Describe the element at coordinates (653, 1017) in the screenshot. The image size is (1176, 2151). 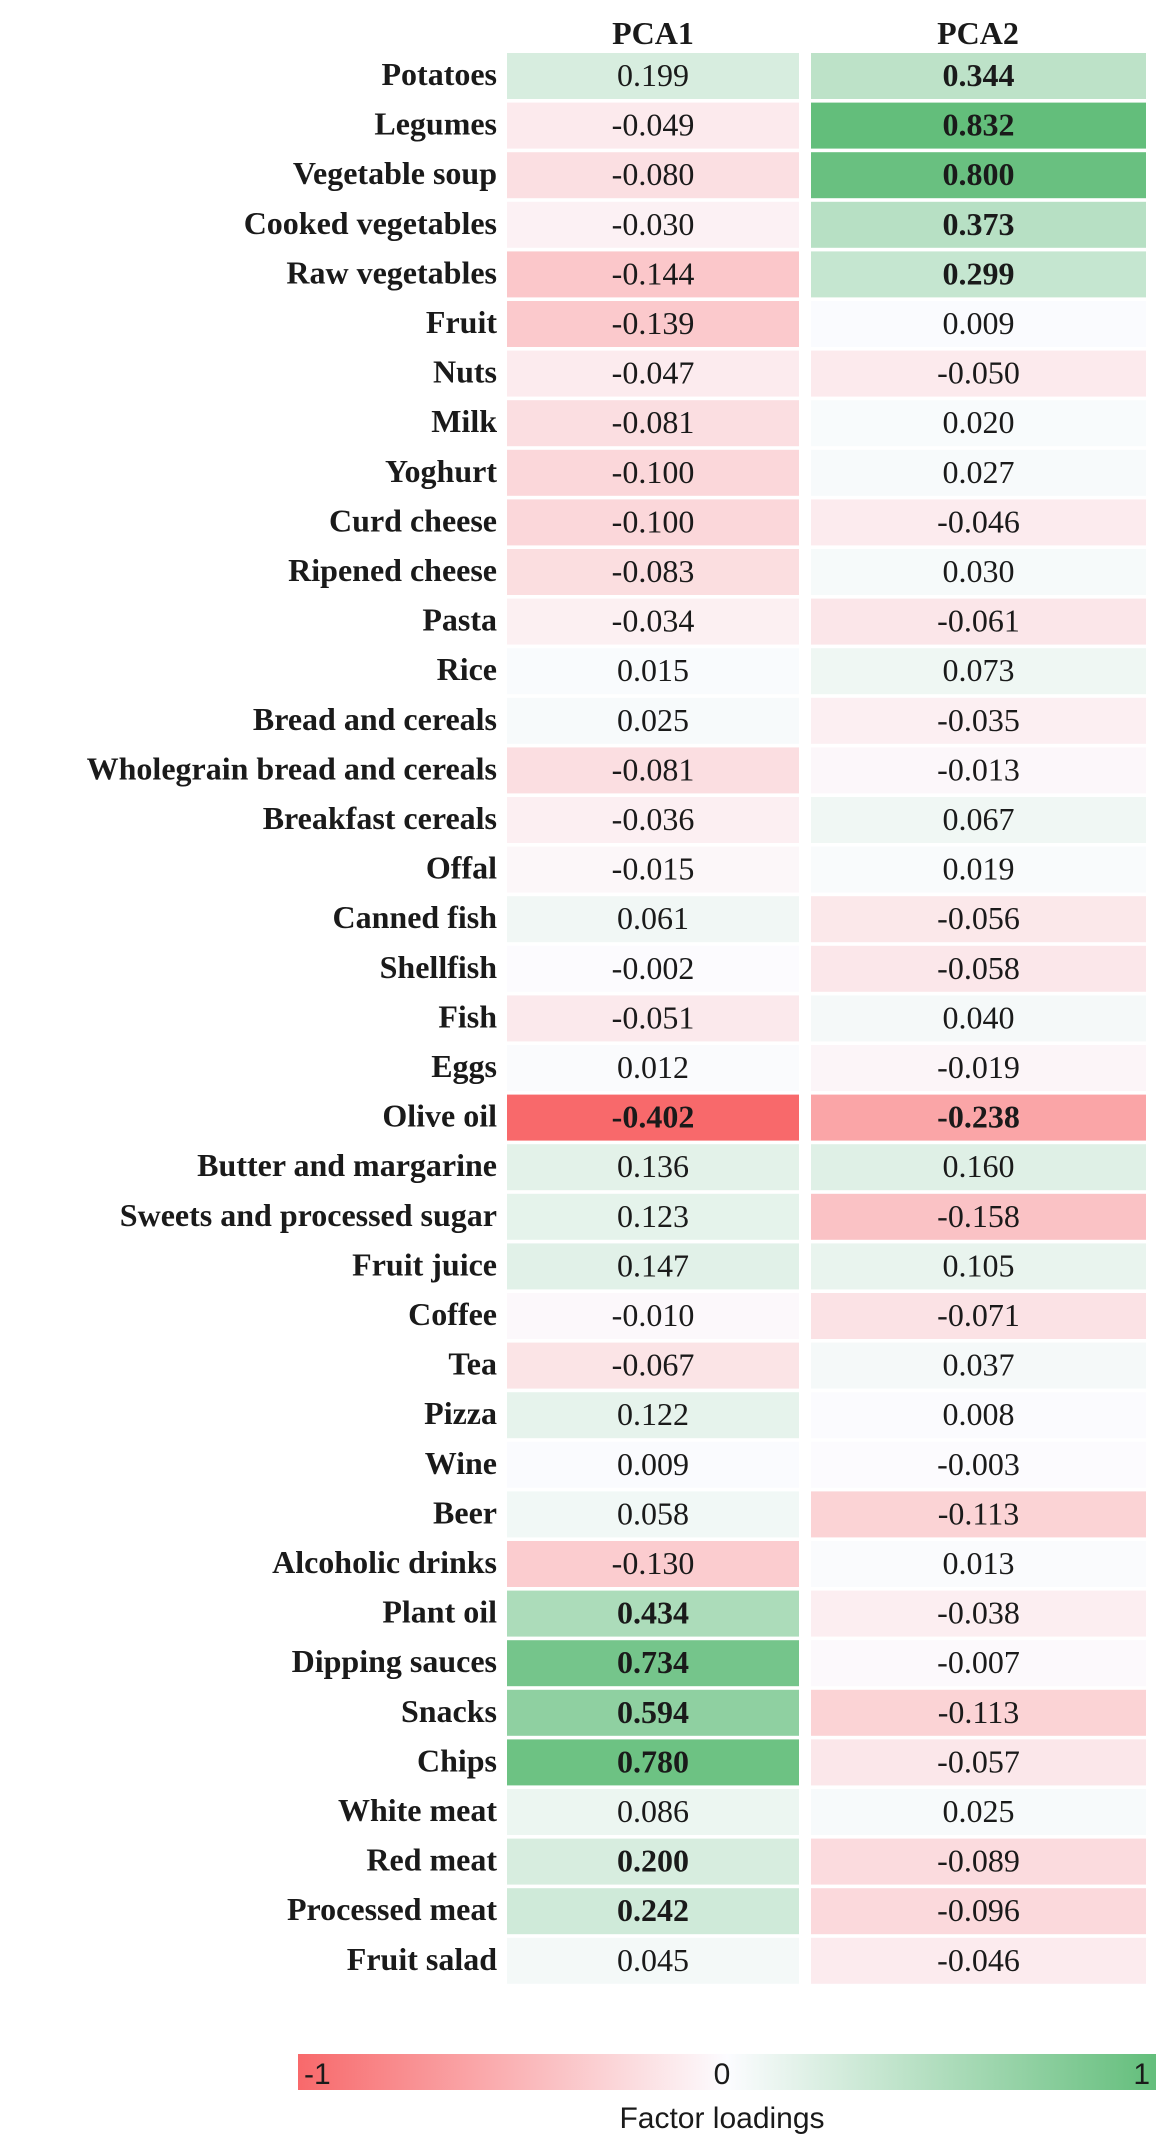
I see `cell-value-pca1: -0.051` at that location.